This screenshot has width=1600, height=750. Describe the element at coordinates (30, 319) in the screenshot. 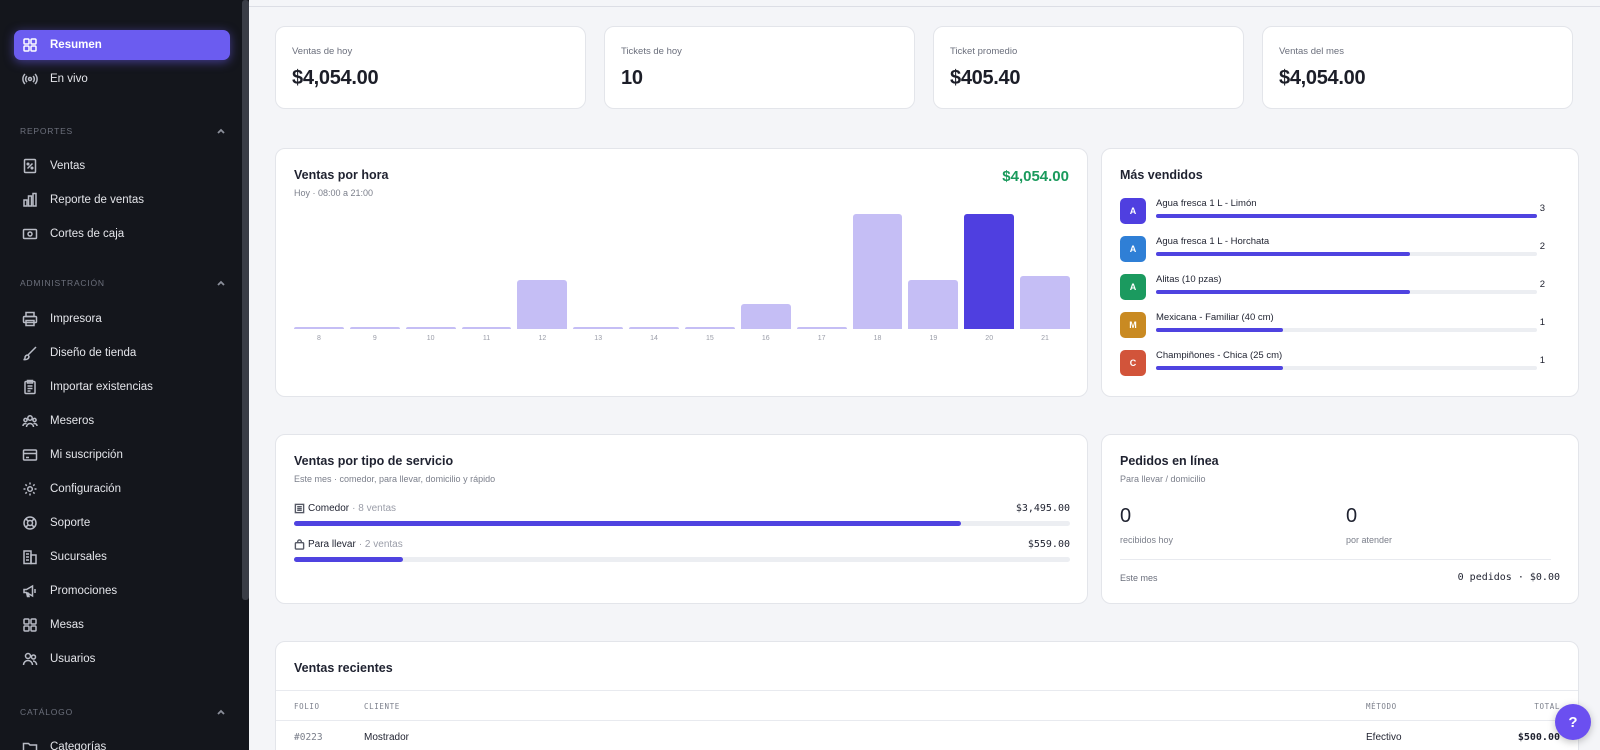

I see `printer-icon` at that location.